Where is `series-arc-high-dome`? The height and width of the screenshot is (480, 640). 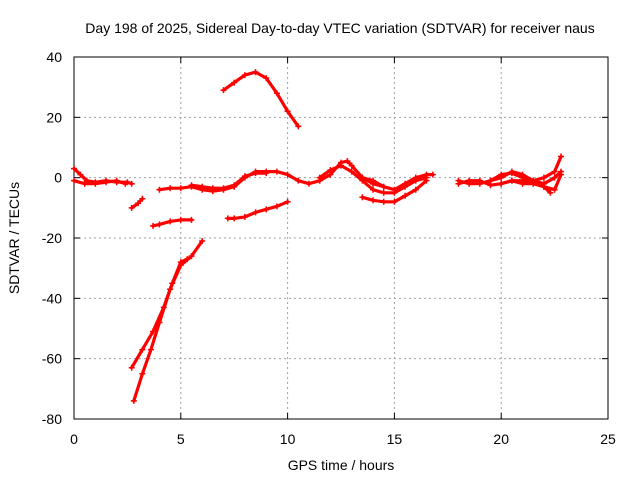
series-arc-high-dome is located at coordinates (261, 99).